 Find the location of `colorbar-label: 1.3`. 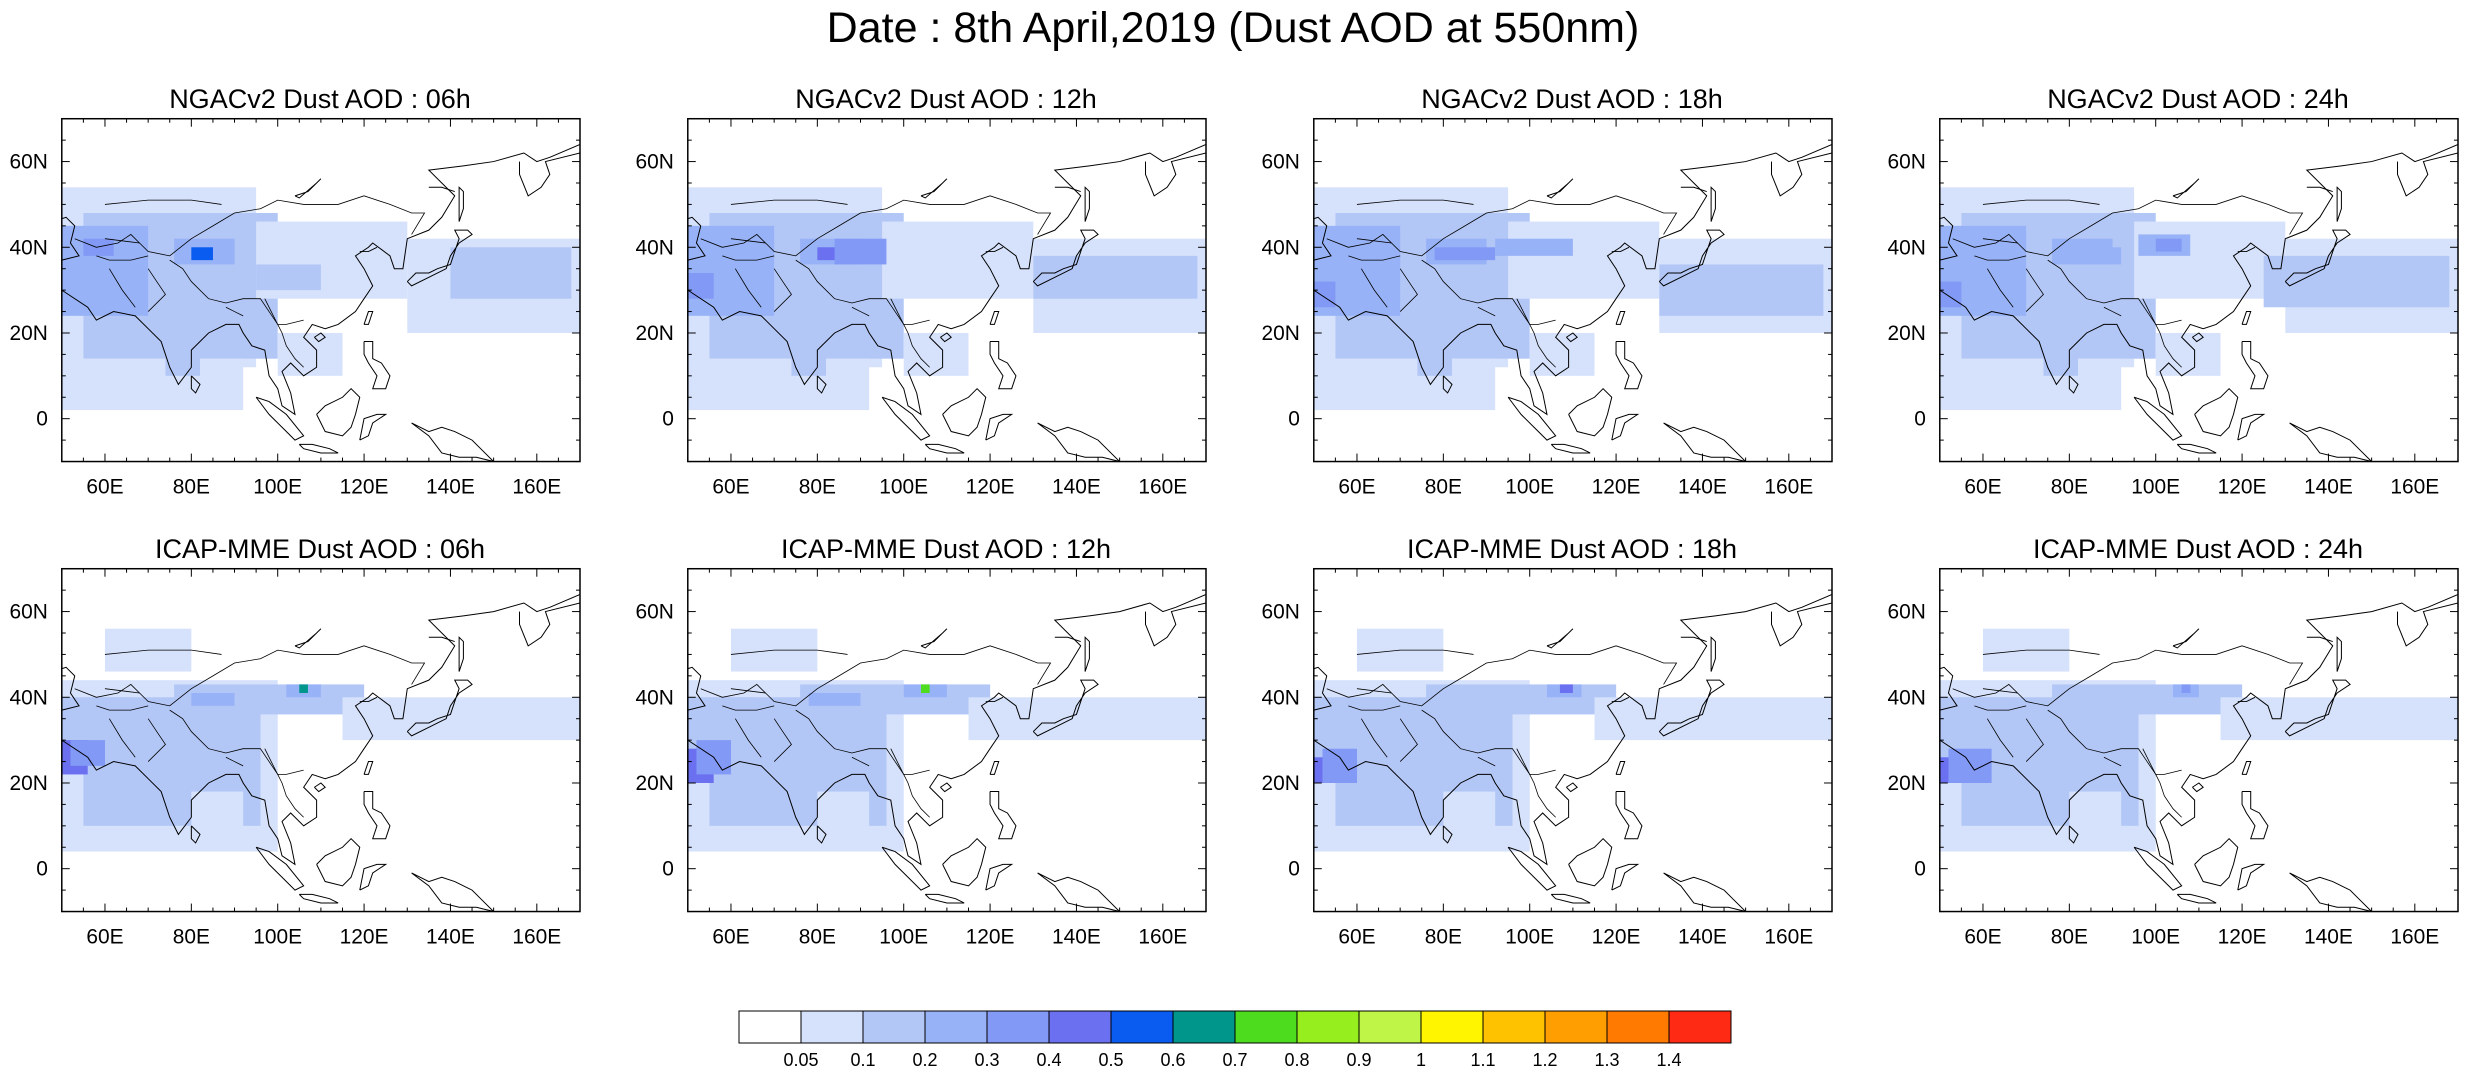

colorbar-label: 1.3 is located at coordinates (1606, 1060).